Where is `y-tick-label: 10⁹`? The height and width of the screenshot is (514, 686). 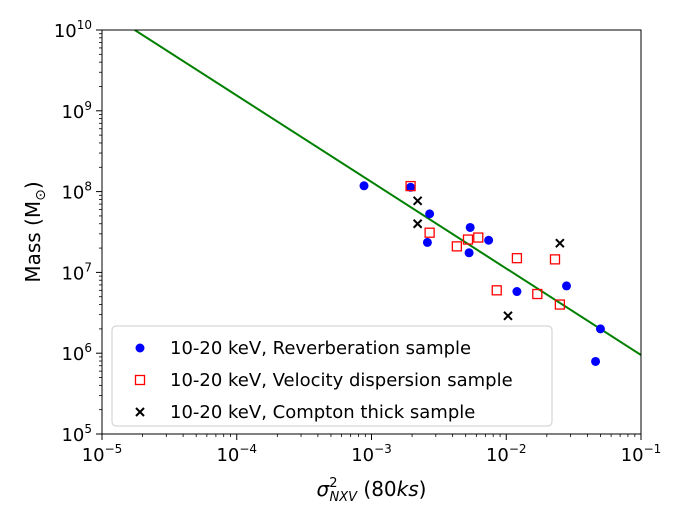 y-tick-label: 10⁹ is located at coordinates (76, 111).